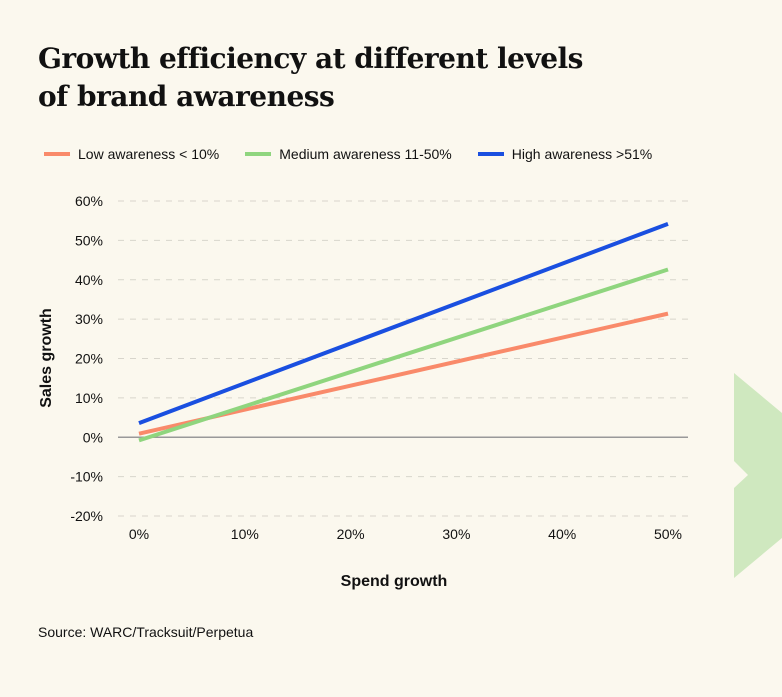  I want to click on y-tick-label: 40%, so click(89, 280).